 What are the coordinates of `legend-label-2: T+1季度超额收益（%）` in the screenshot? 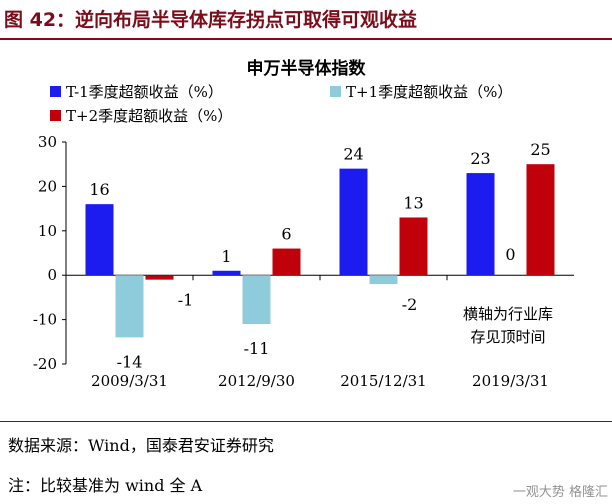 It's located at (429, 92).